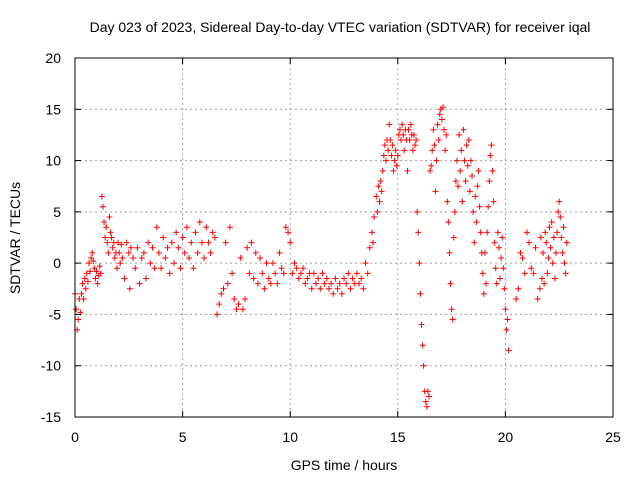 This screenshot has width=640, height=480. What do you see at coordinates (75, 437) in the screenshot?
I see `x-tick-label: 0` at bounding box center [75, 437].